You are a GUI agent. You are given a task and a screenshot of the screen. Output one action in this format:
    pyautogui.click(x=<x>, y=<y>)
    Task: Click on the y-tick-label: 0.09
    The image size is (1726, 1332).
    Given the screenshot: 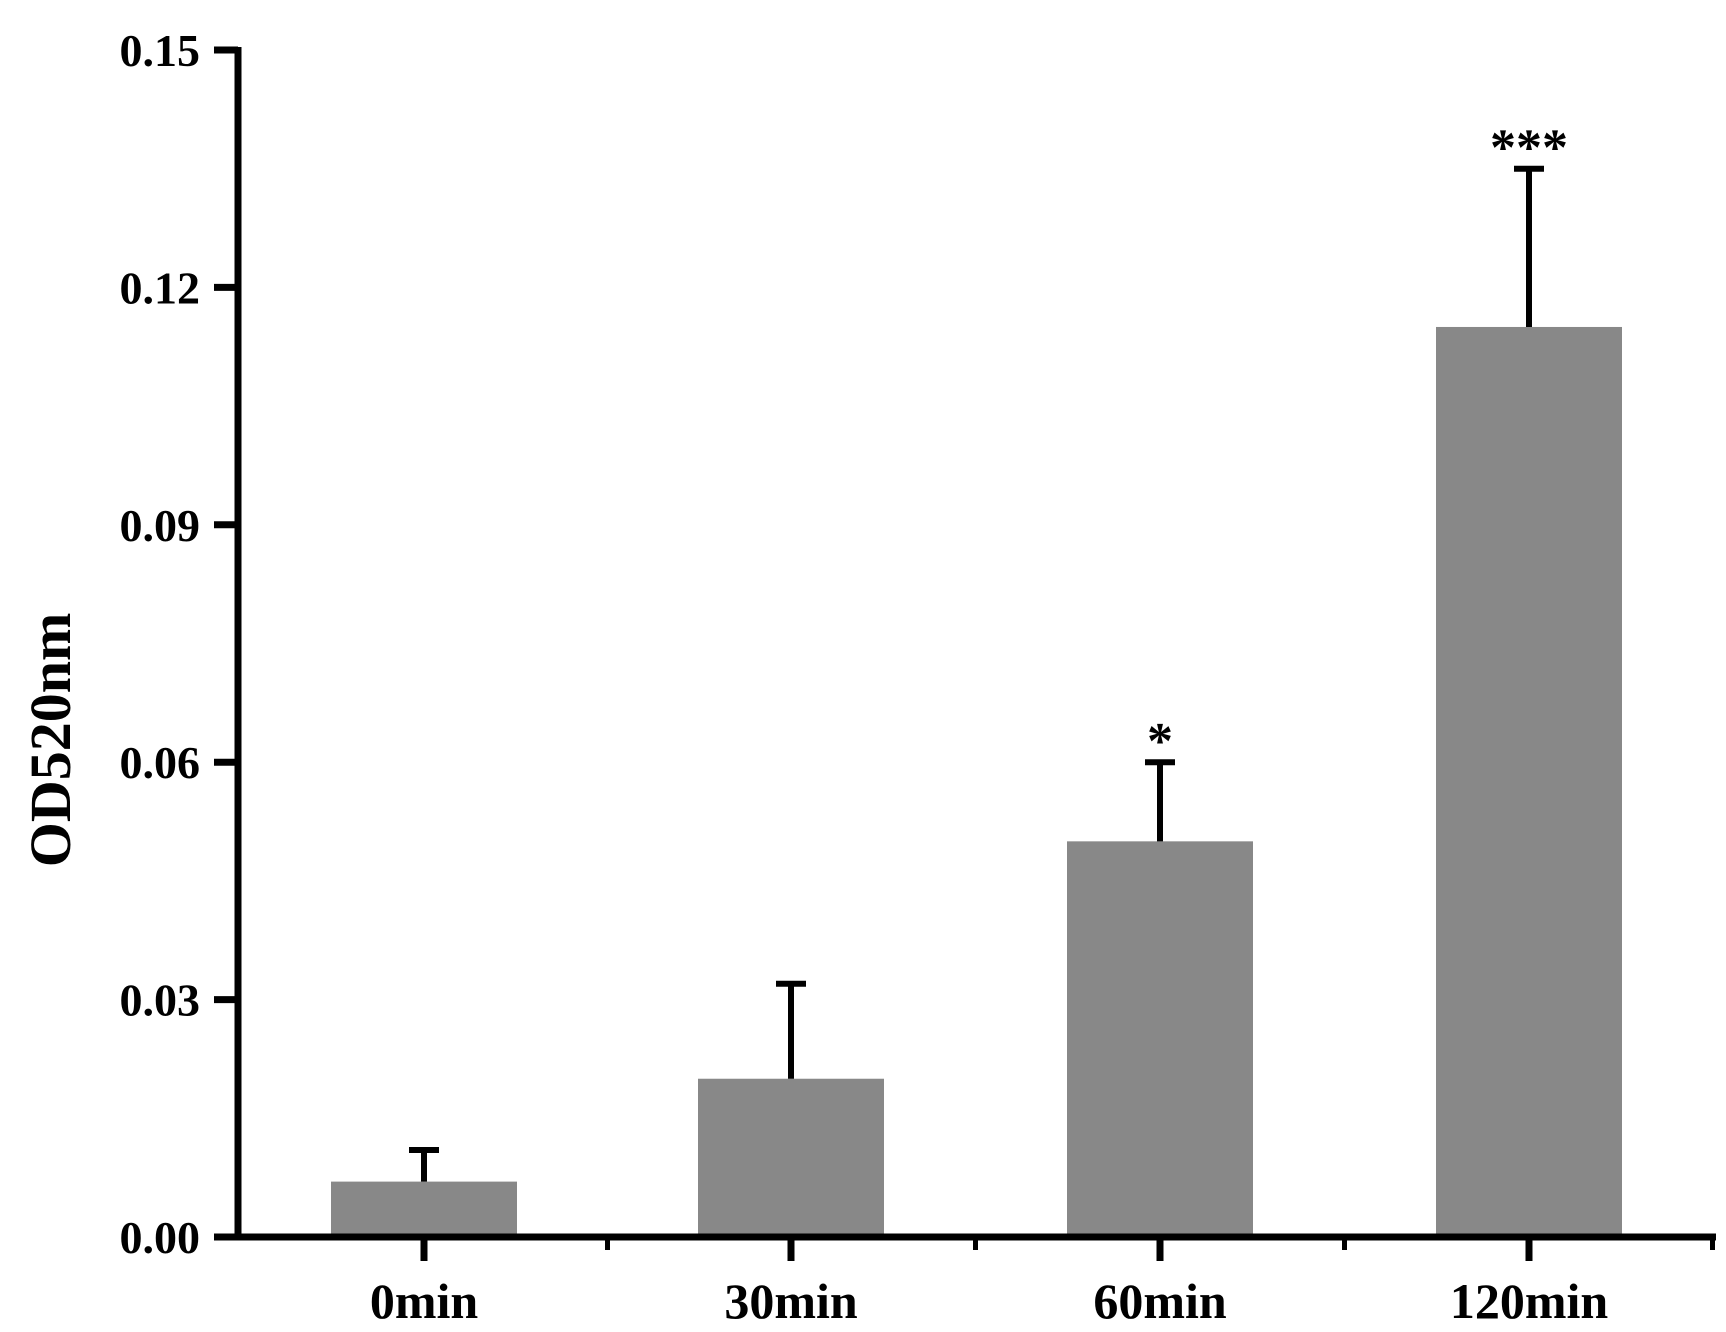 What is the action you would take?
    pyautogui.click(x=160, y=525)
    